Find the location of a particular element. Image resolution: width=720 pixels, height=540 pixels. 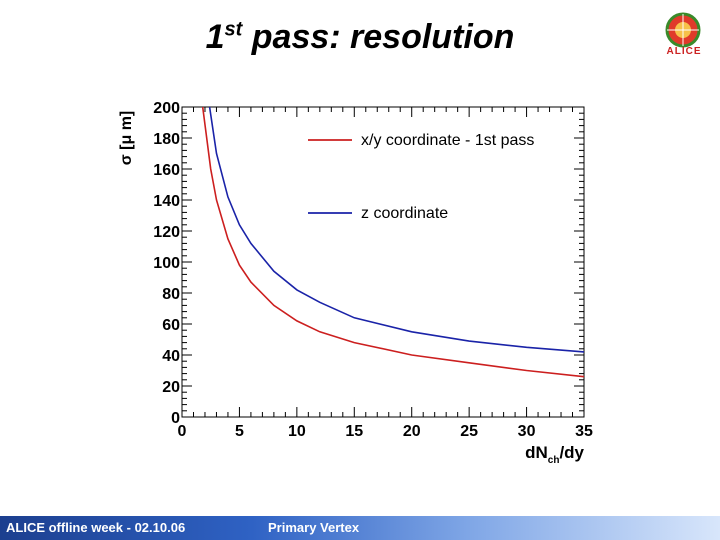

x-tick-label: 30 is located at coordinates (527, 431).